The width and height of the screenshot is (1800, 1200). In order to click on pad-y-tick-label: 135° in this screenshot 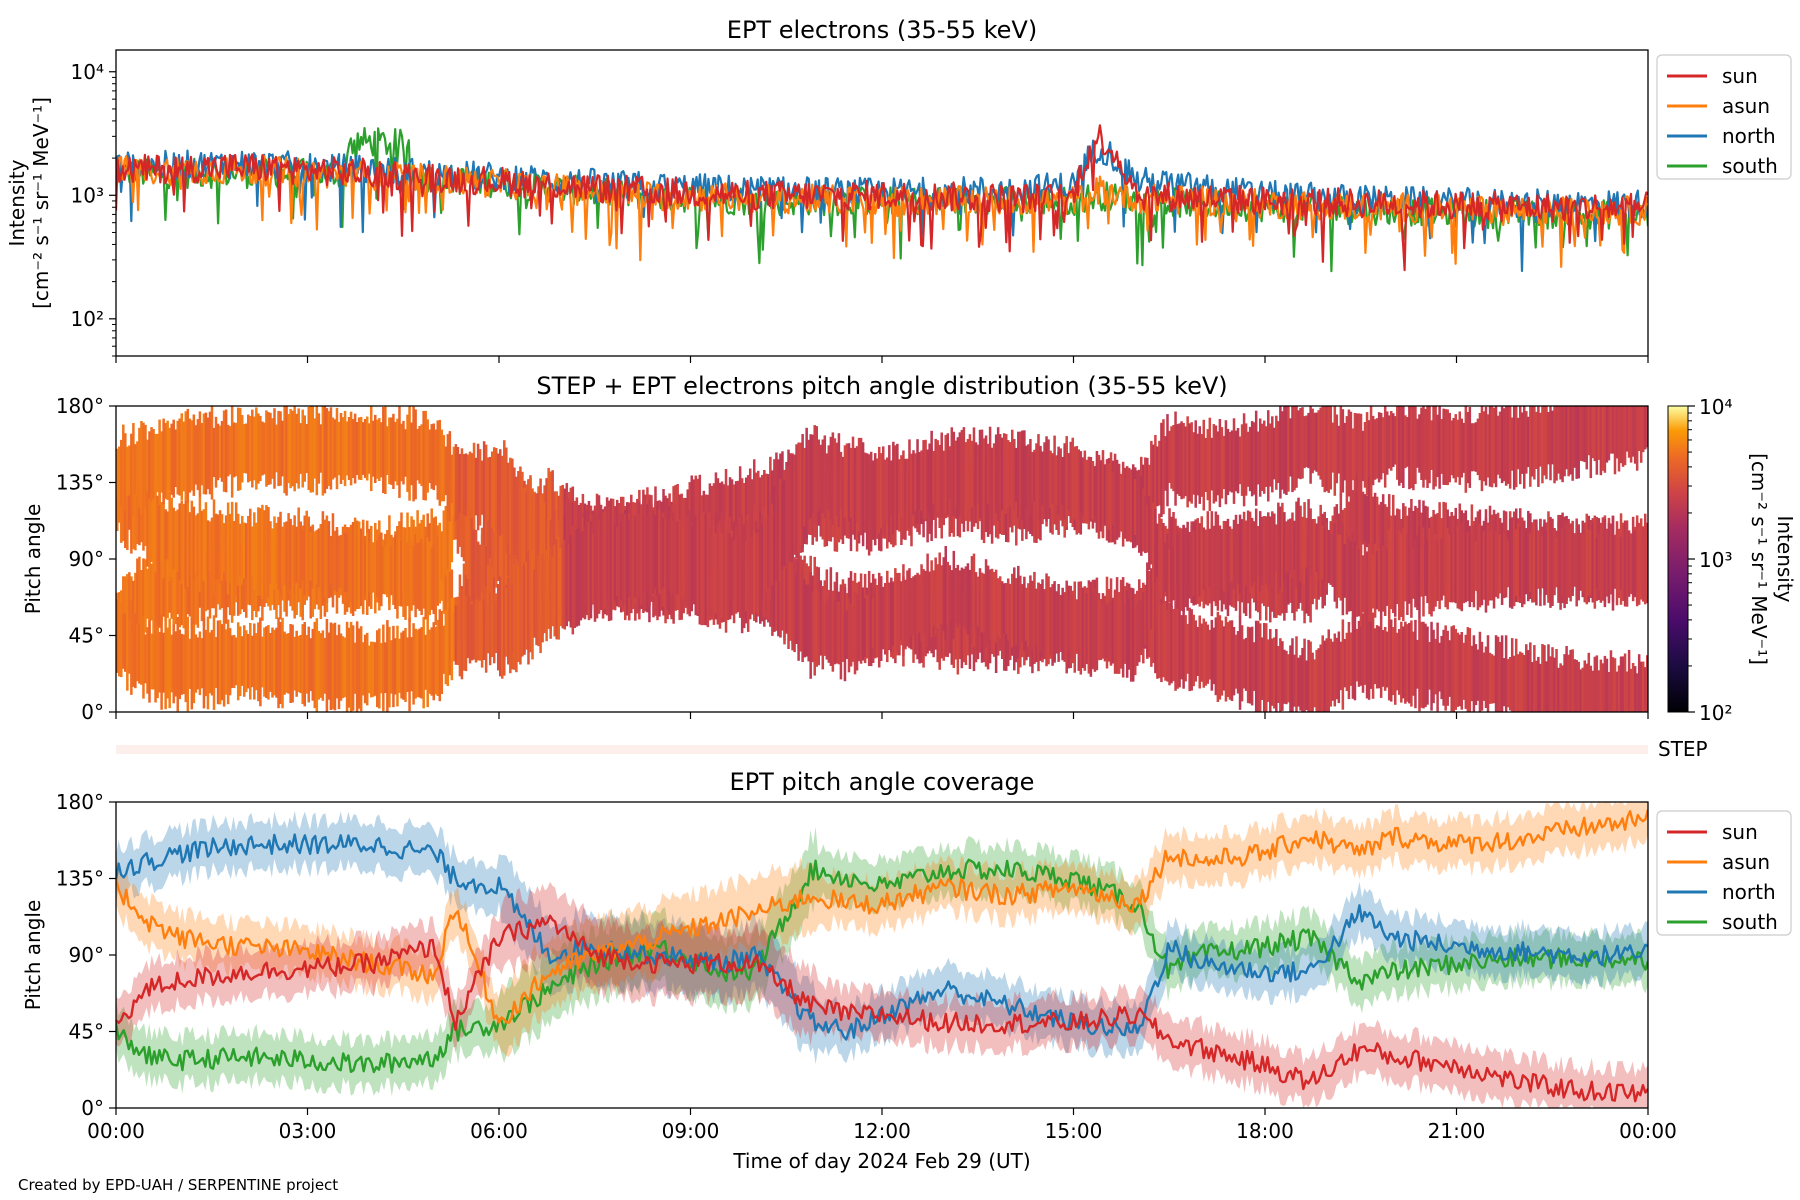, I will do `click(80, 483)`.